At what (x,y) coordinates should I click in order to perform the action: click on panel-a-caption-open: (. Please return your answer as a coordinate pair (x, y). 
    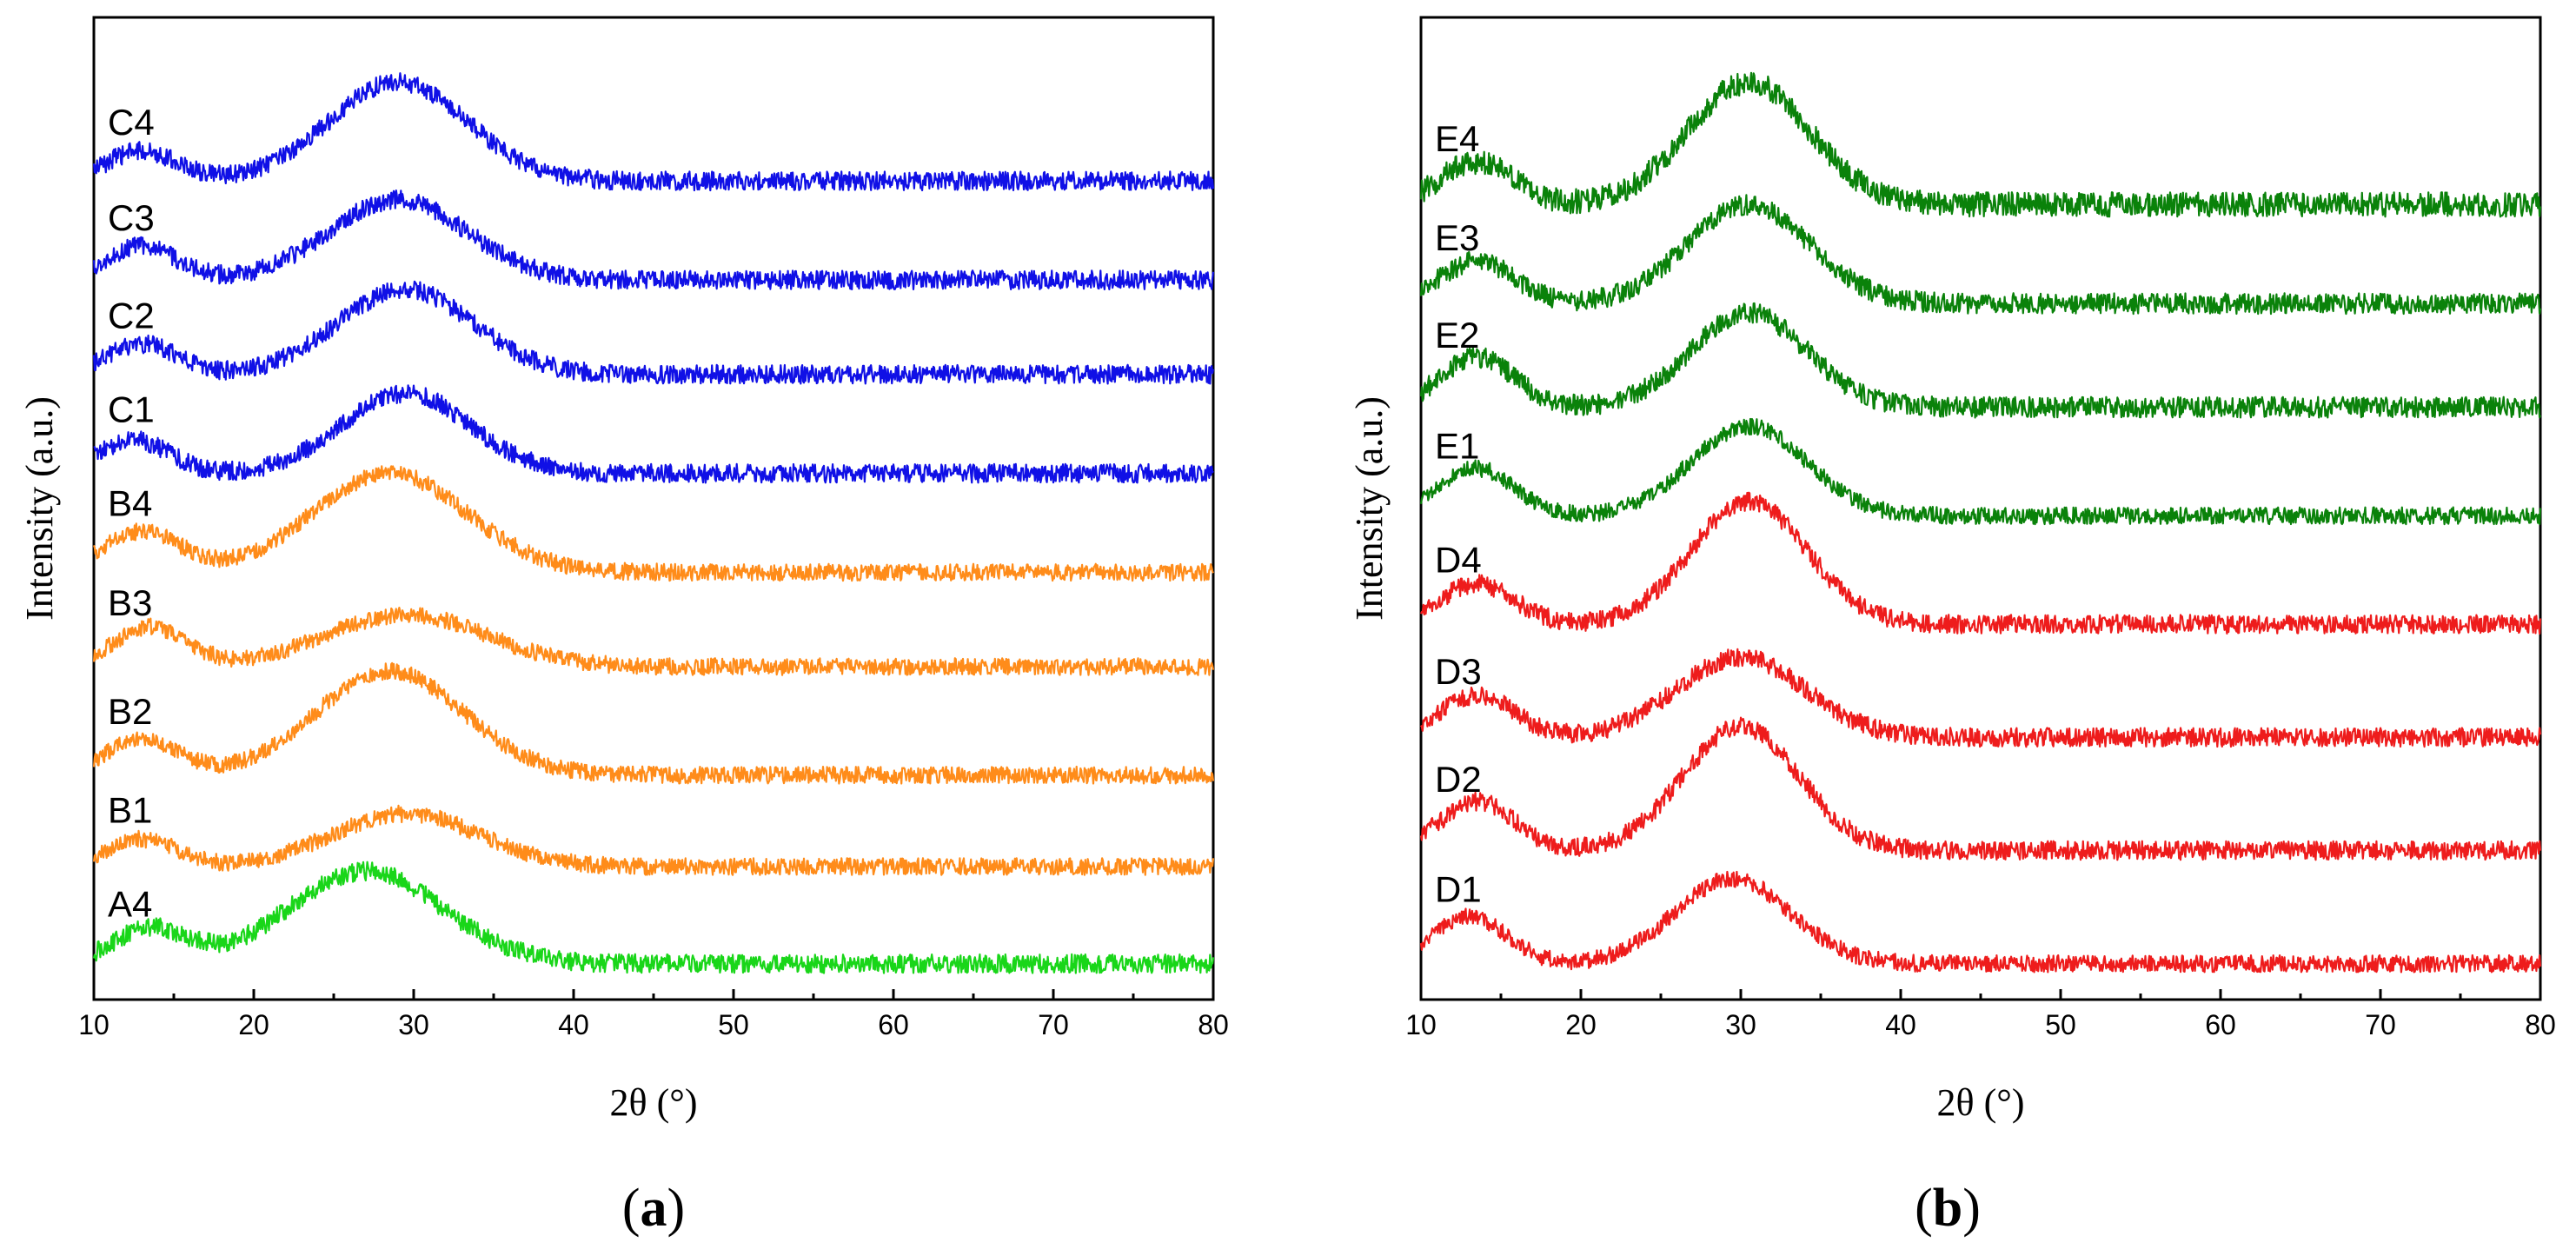
    Looking at the image, I should click on (631, 1208).